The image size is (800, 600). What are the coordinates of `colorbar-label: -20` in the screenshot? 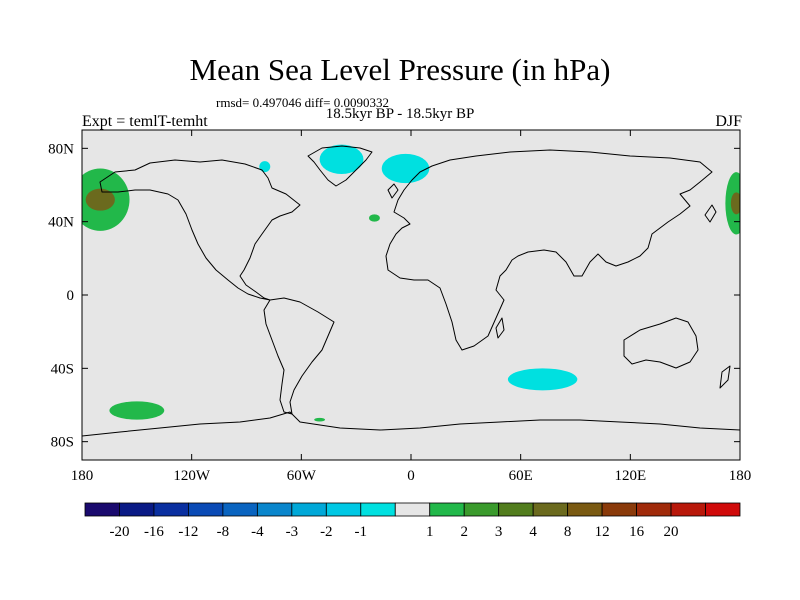 It's located at (119, 532).